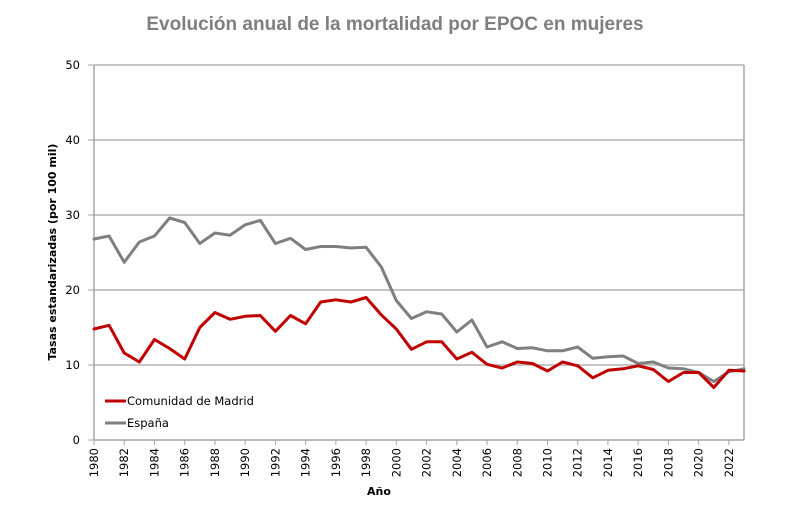  I want to click on x-tick-label: 1980, so click(94, 462).